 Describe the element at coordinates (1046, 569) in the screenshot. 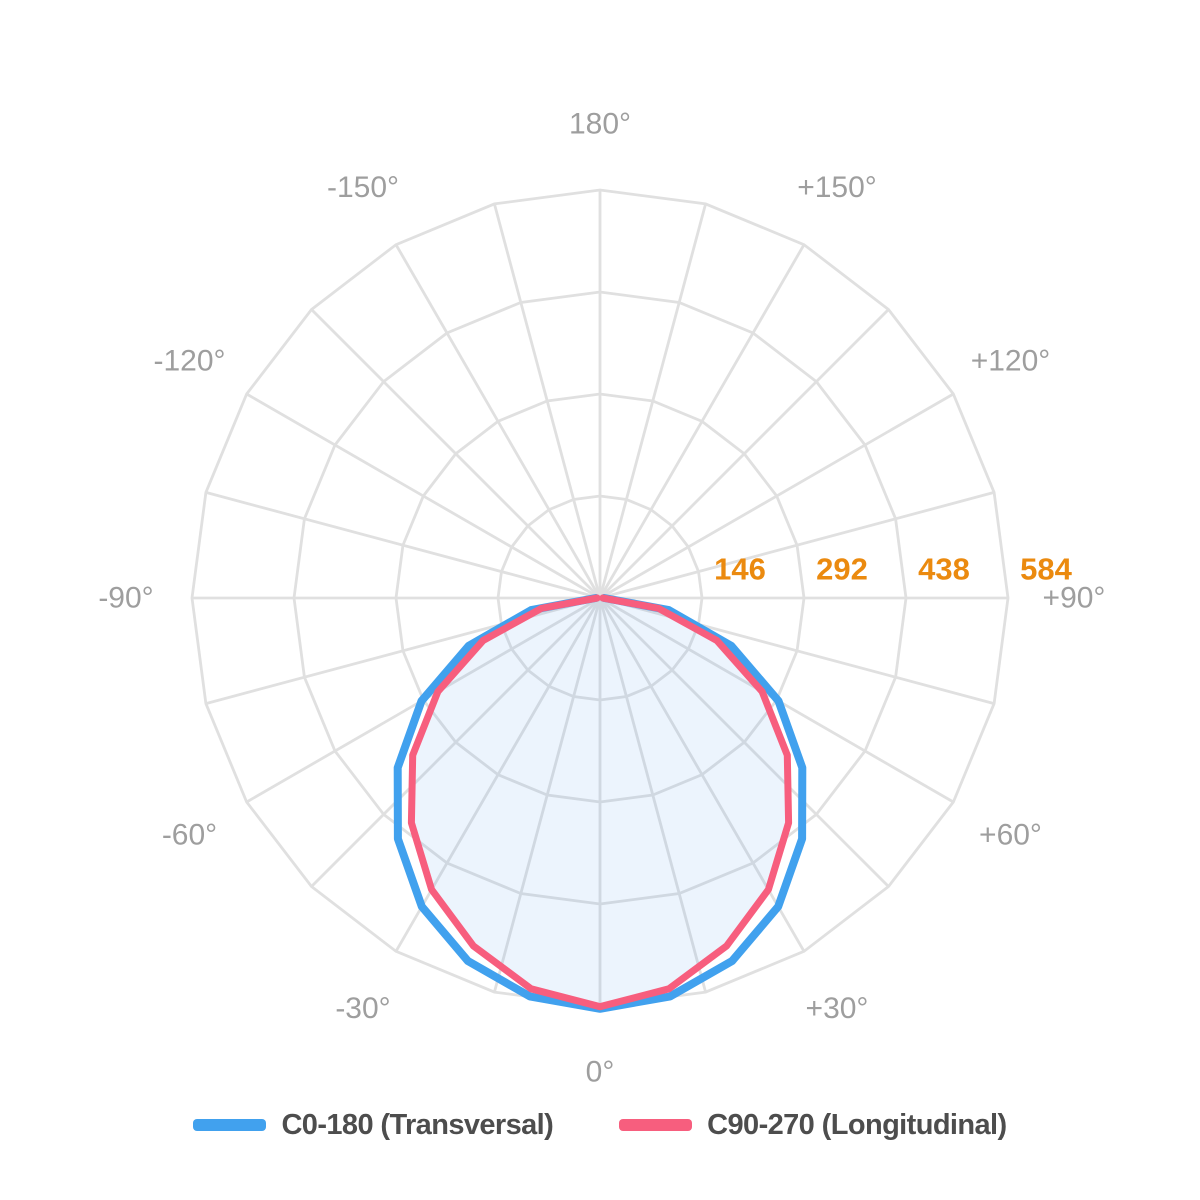

I see `radial-tick-label-584: 584` at that location.